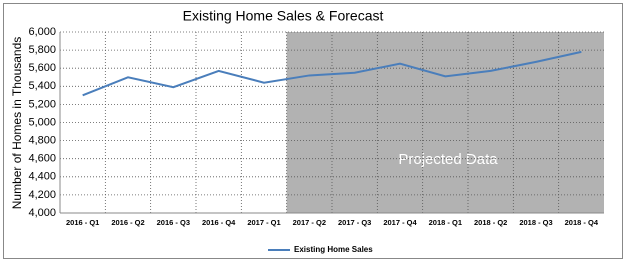 This screenshot has width=628, height=265. What do you see at coordinates (263, 222) in the screenshot?
I see `x-tick-label: 2017 - Q1` at bounding box center [263, 222].